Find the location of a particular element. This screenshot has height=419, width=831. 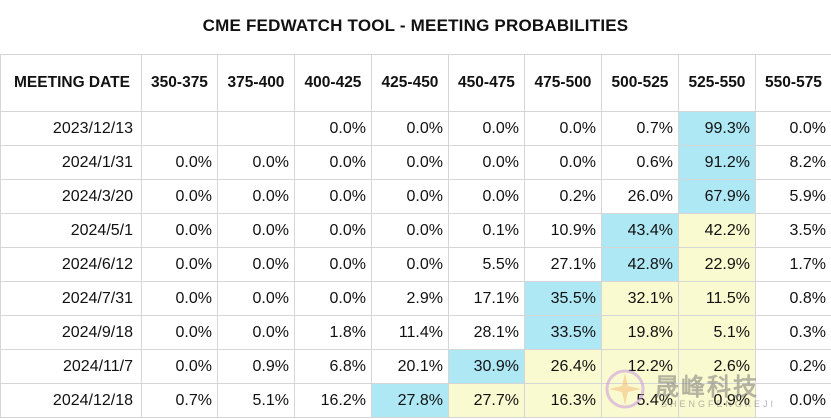

probability-cell: 42.2% is located at coordinates (717, 230).